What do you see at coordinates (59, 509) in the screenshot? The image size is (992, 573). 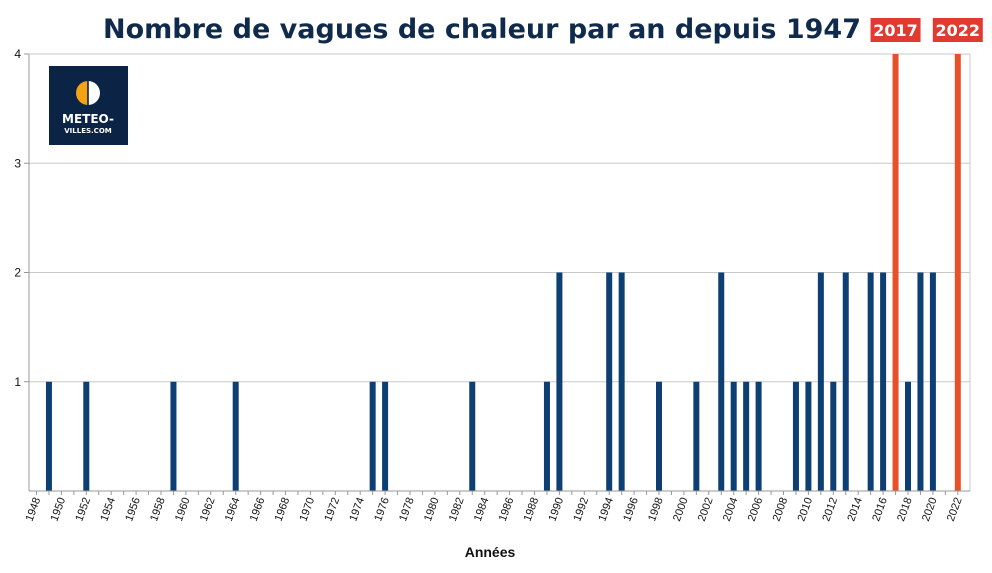 I see `x-tick-label: 1950` at bounding box center [59, 509].